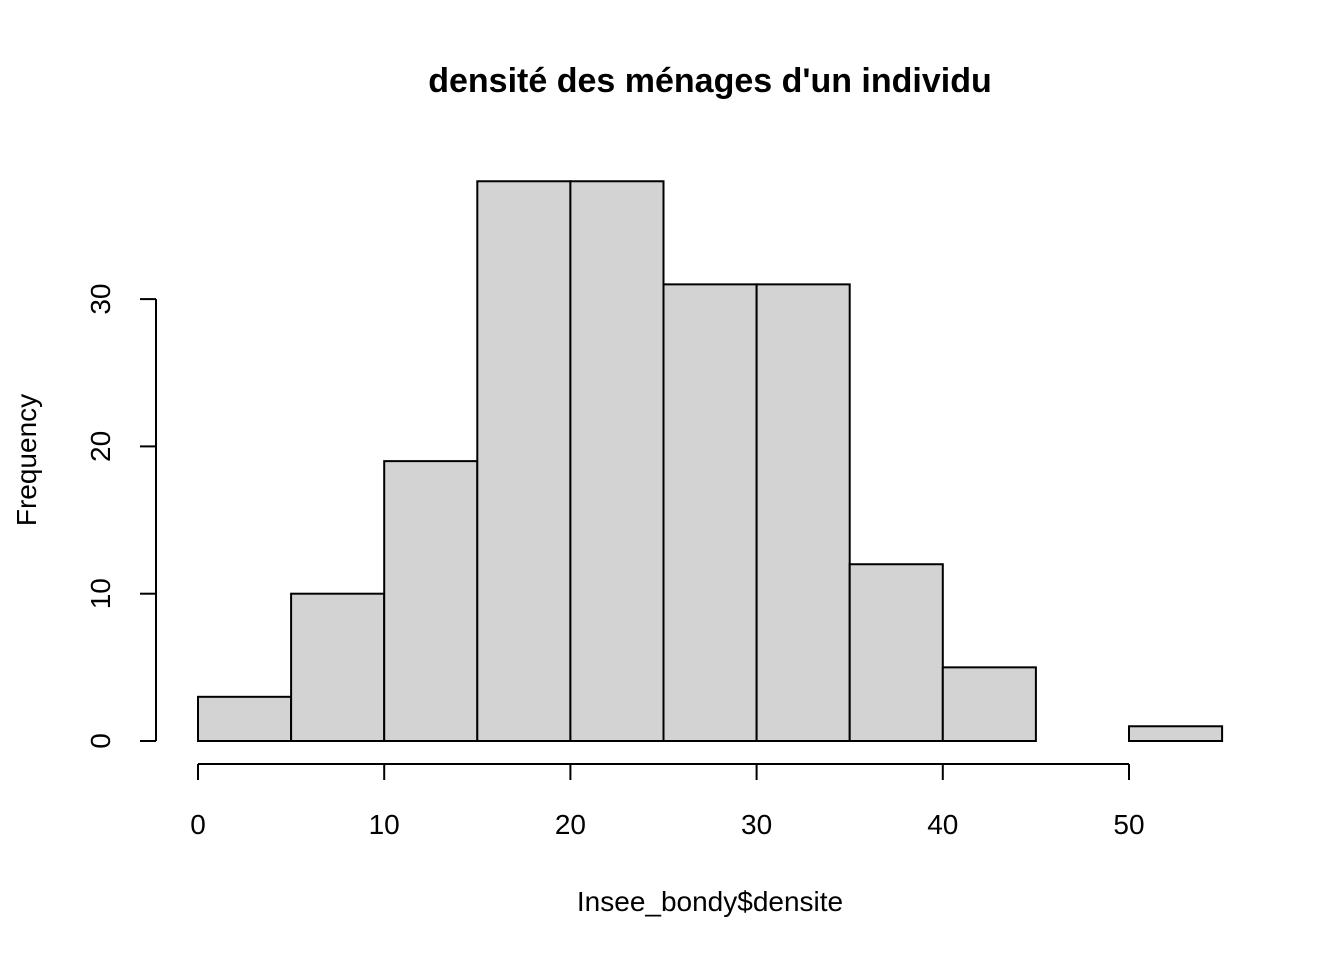 Image resolution: width=1344 pixels, height=960 pixels. What do you see at coordinates (100, 593) in the screenshot?
I see `y-tick-label: 10` at bounding box center [100, 593].